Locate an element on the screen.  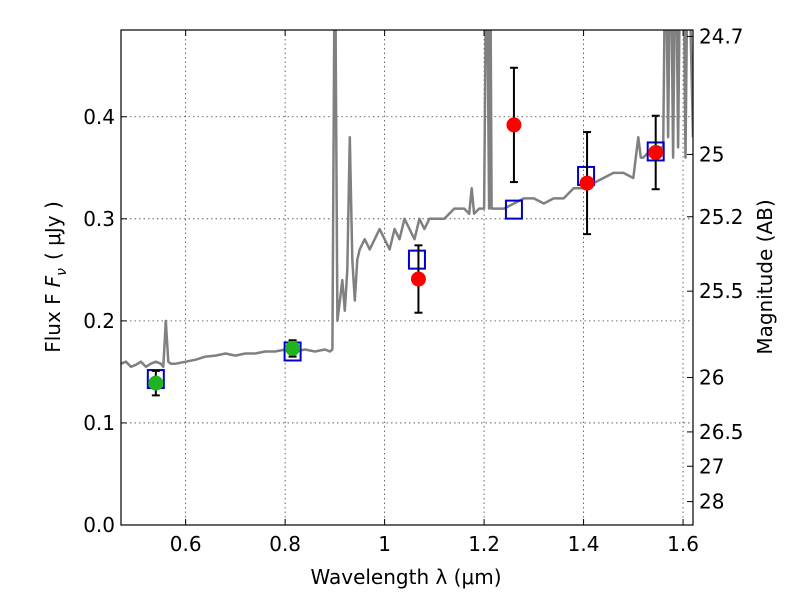
y-axis-label-subscript: ν is located at coordinates (62, 272).